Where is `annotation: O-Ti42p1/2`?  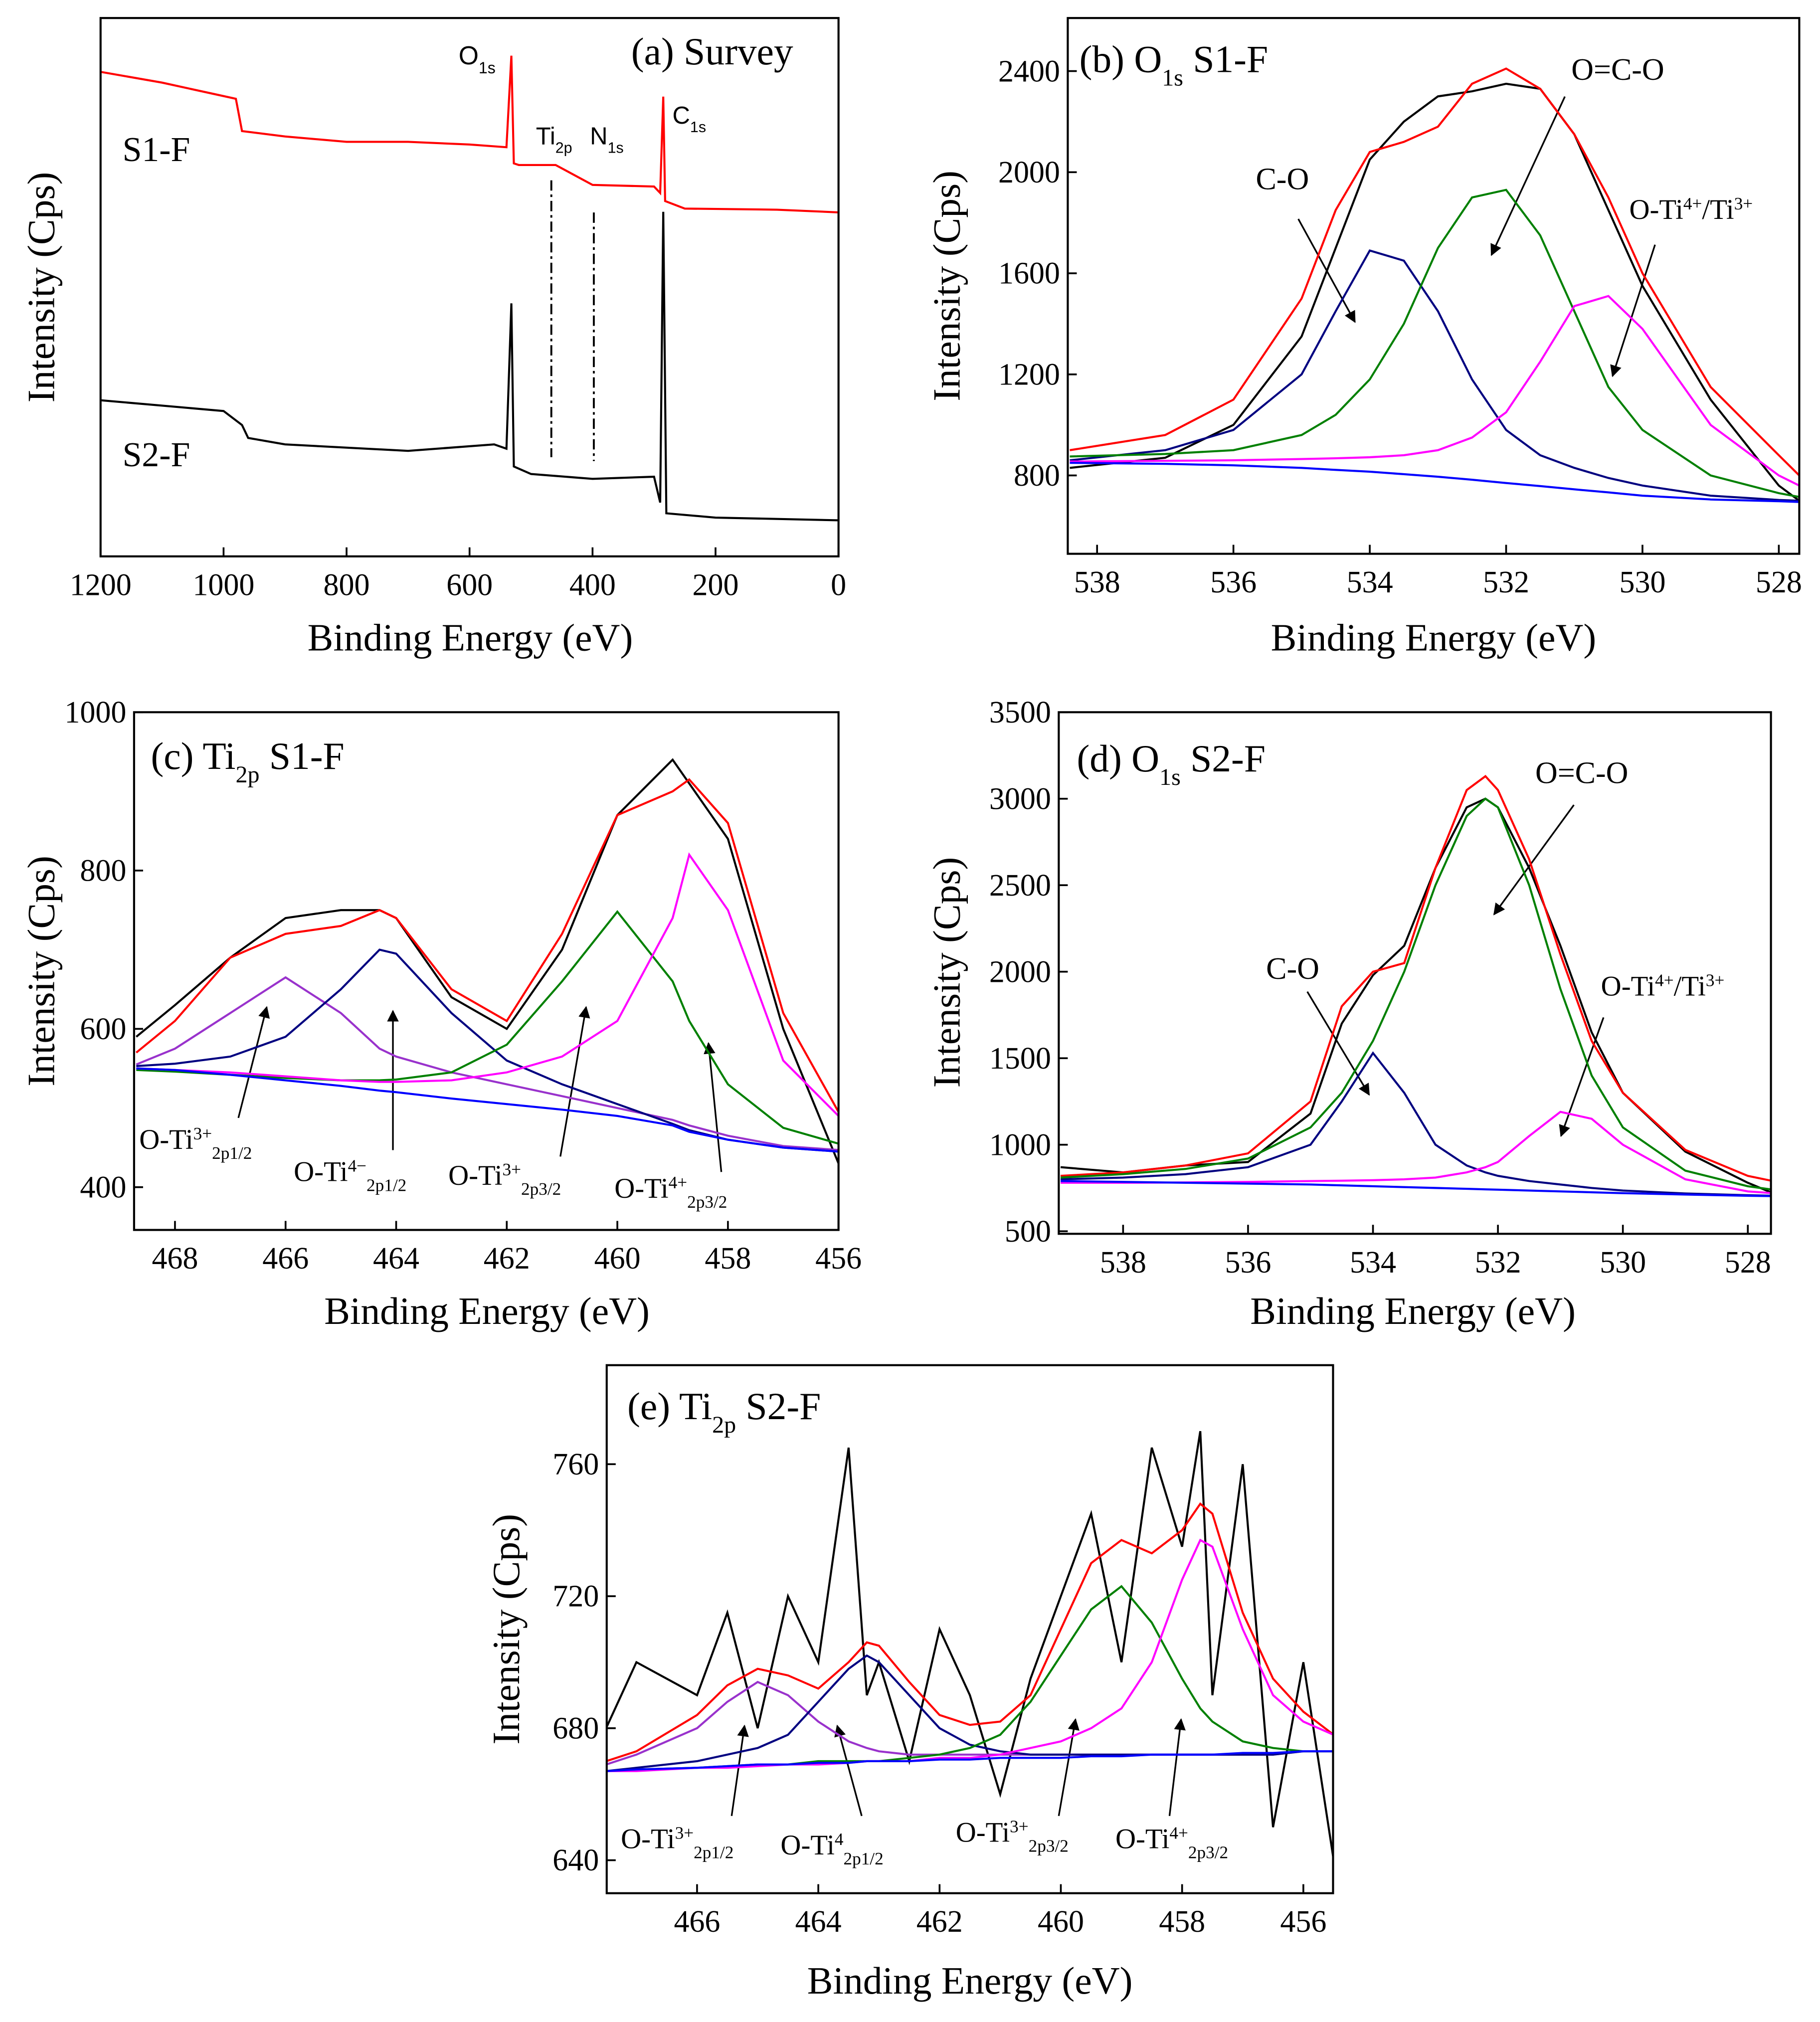 annotation: O-Ti42p1/2 is located at coordinates (831, 1849).